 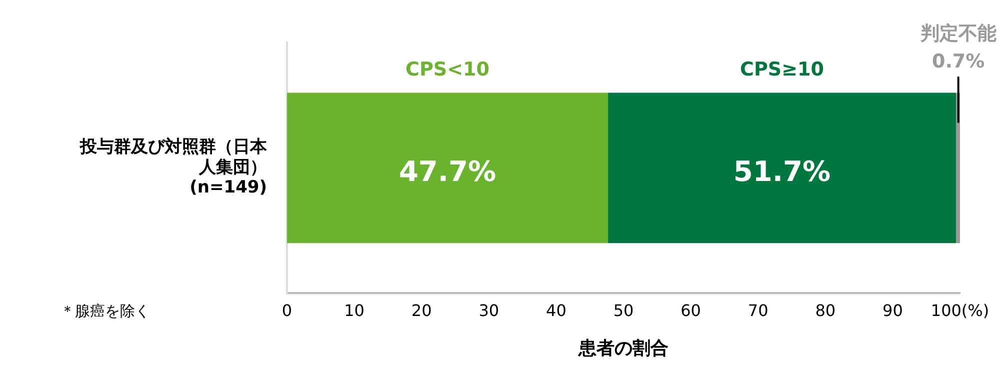 What do you see at coordinates (173, 167) in the screenshot?
I see `y-tick-label: 投与群及び対照群（日本人集団）(n=149)` at bounding box center [173, 167].